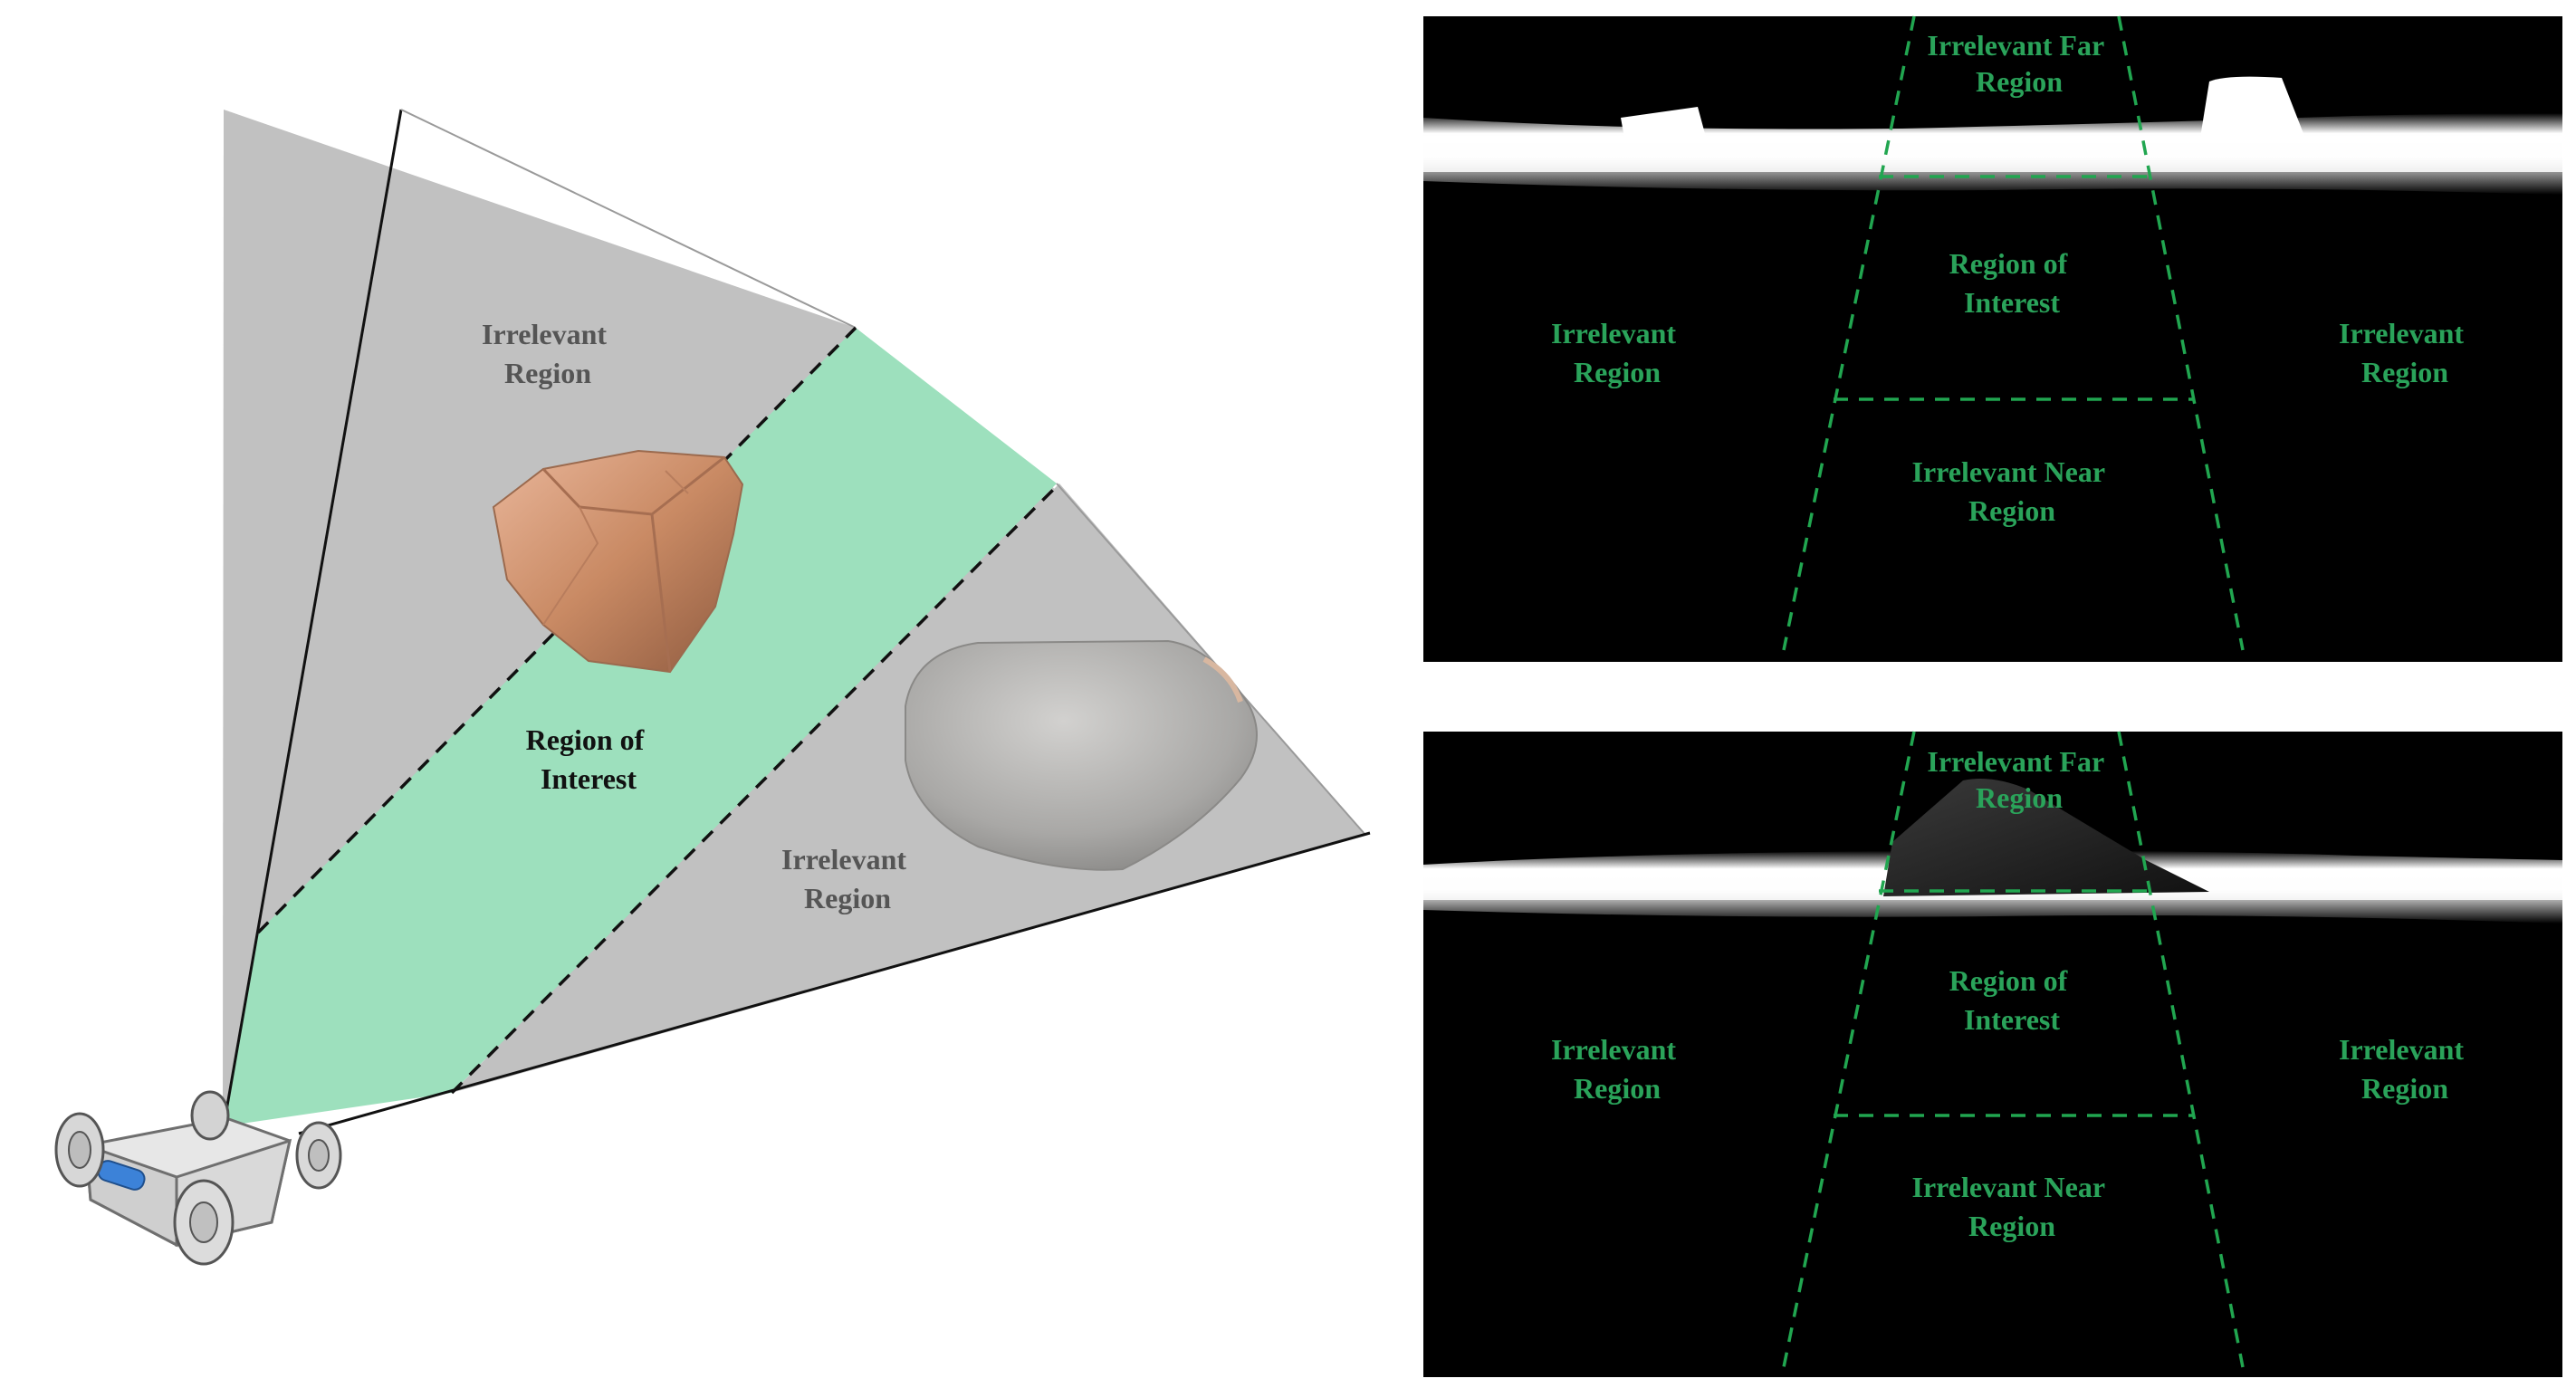  I want to click on top-right-horizon-rock, so click(2252, 107).